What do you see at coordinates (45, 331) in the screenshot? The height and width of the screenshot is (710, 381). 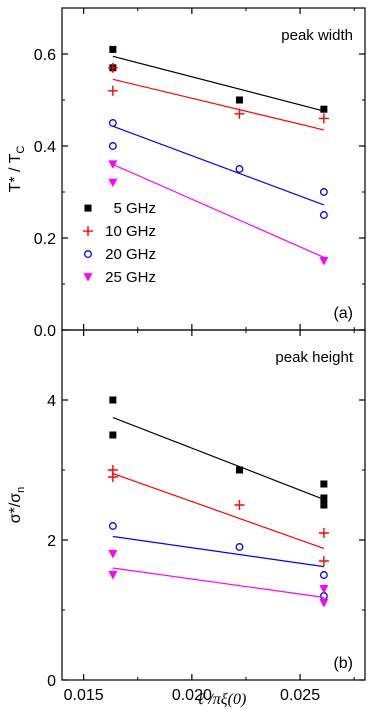 I see `y-tick-label: 0.0` at bounding box center [45, 331].